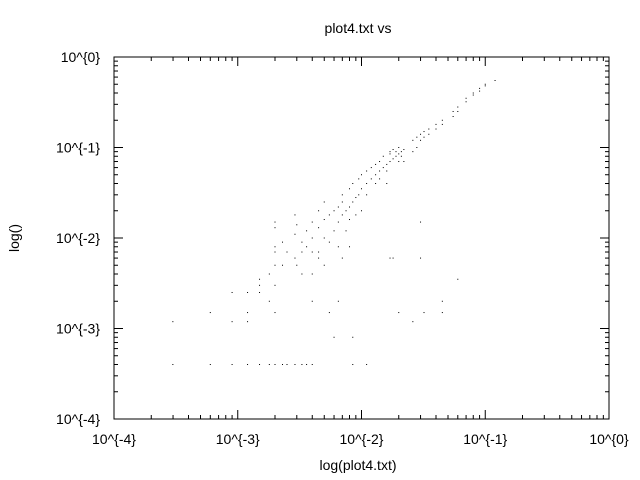  I want to click on x-tick-label: 10^{-4}, so click(114, 439).